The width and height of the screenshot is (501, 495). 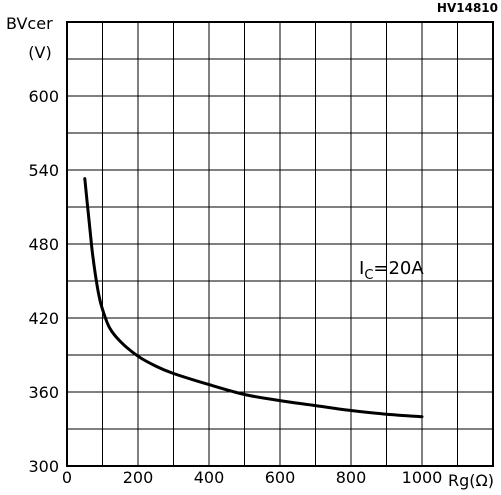 What do you see at coordinates (398, 268) in the screenshot?
I see `annotation-rest: =20A` at bounding box center [398, 268].